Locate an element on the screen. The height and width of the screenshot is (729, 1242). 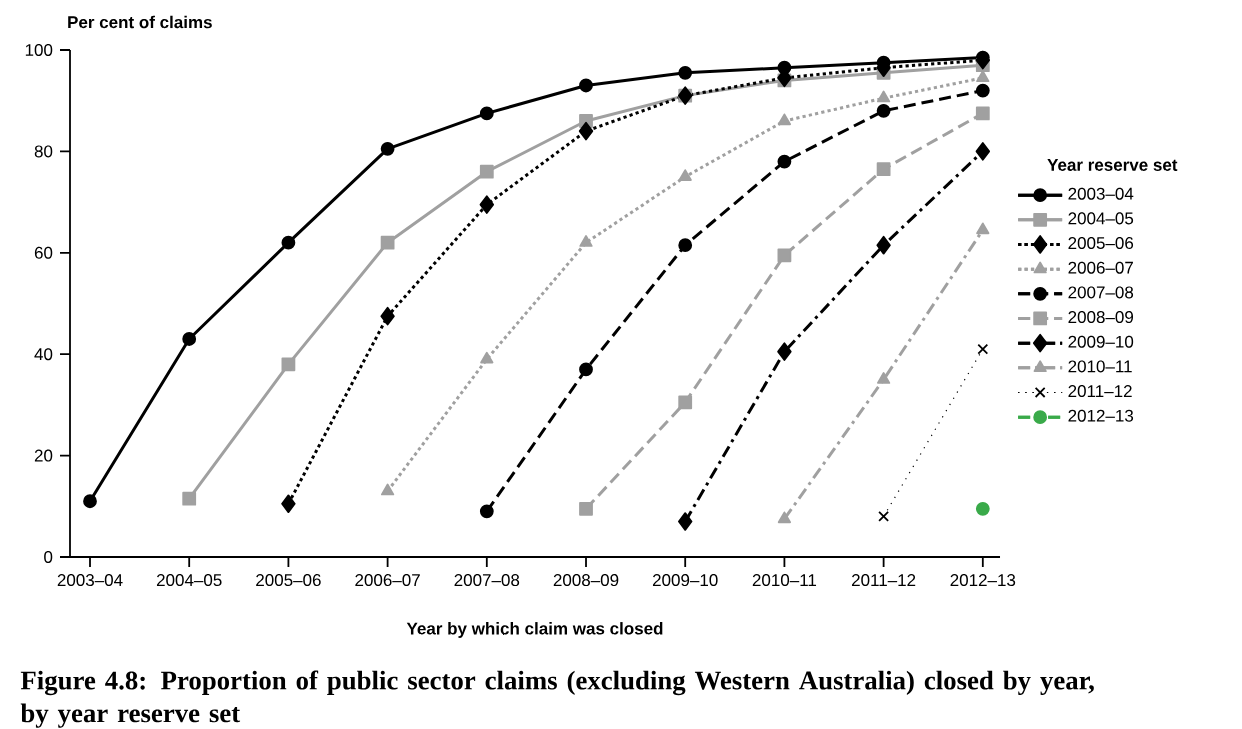
legend-label: 2003–04 is located at coordinates (1101, 193).